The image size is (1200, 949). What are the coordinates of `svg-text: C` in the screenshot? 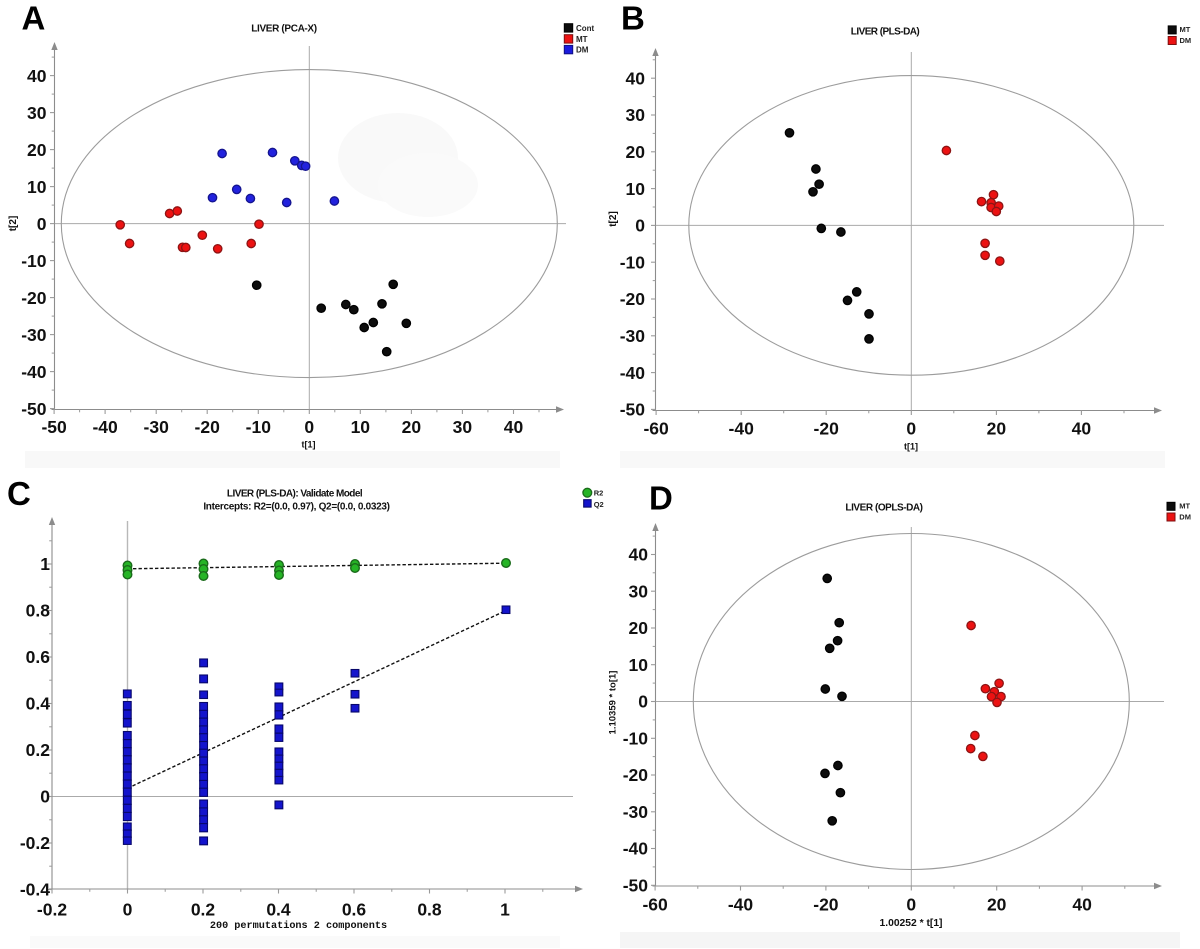 It's located at (19, 493).